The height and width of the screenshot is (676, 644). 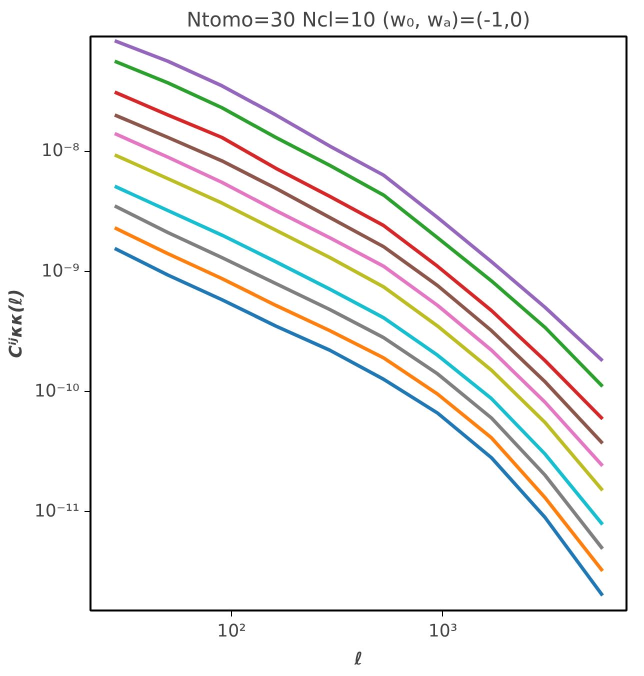 I want to click on y-tick-label: 10⁻¹⁰, so click(x=57, y=391).